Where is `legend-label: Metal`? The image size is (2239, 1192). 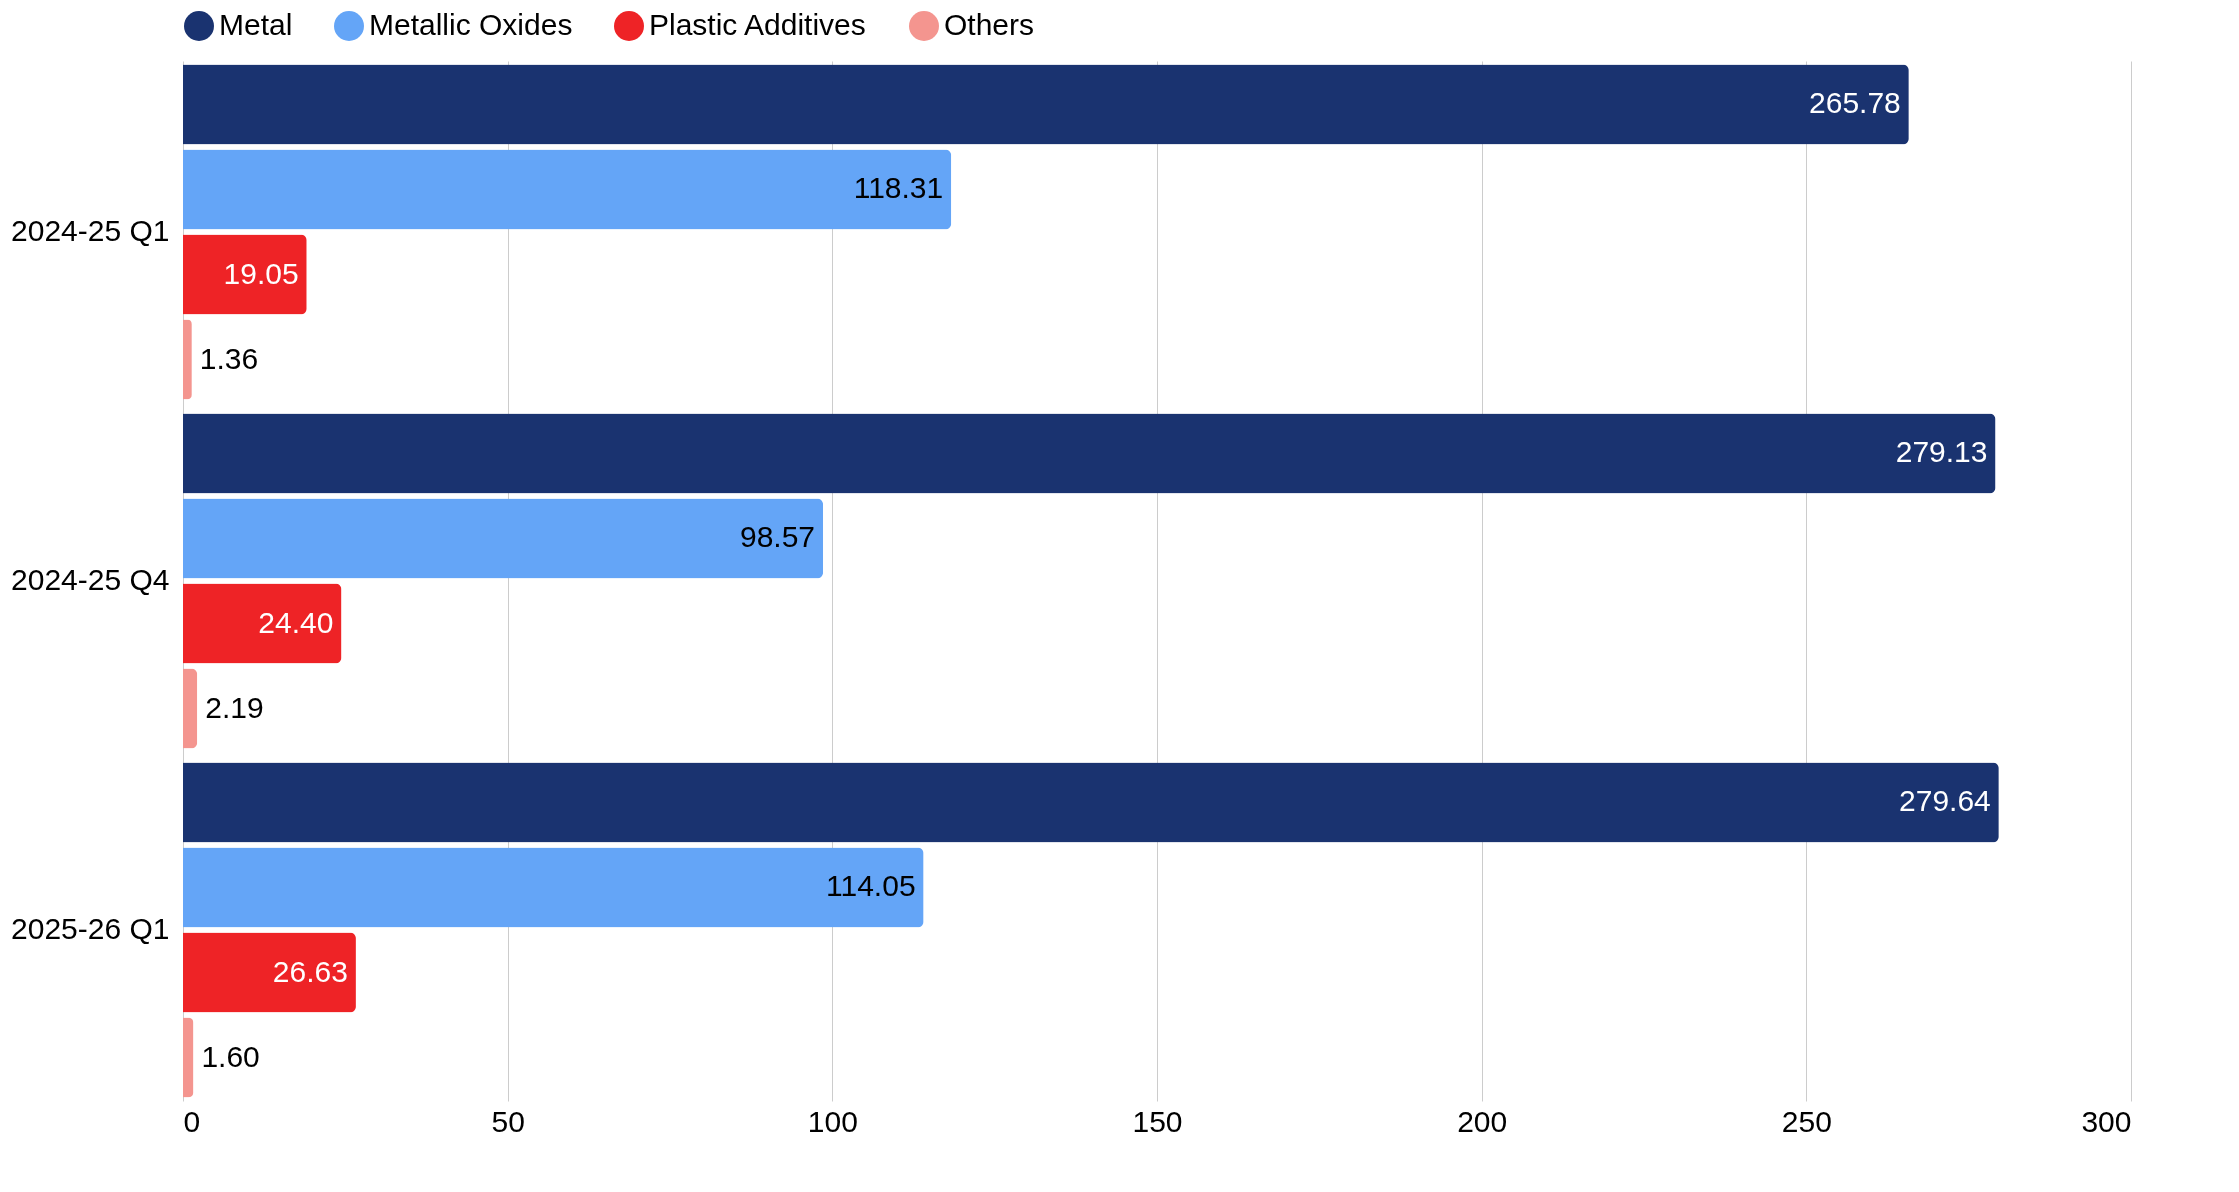
legend-label: Metal is located at coordinates (256, 24).